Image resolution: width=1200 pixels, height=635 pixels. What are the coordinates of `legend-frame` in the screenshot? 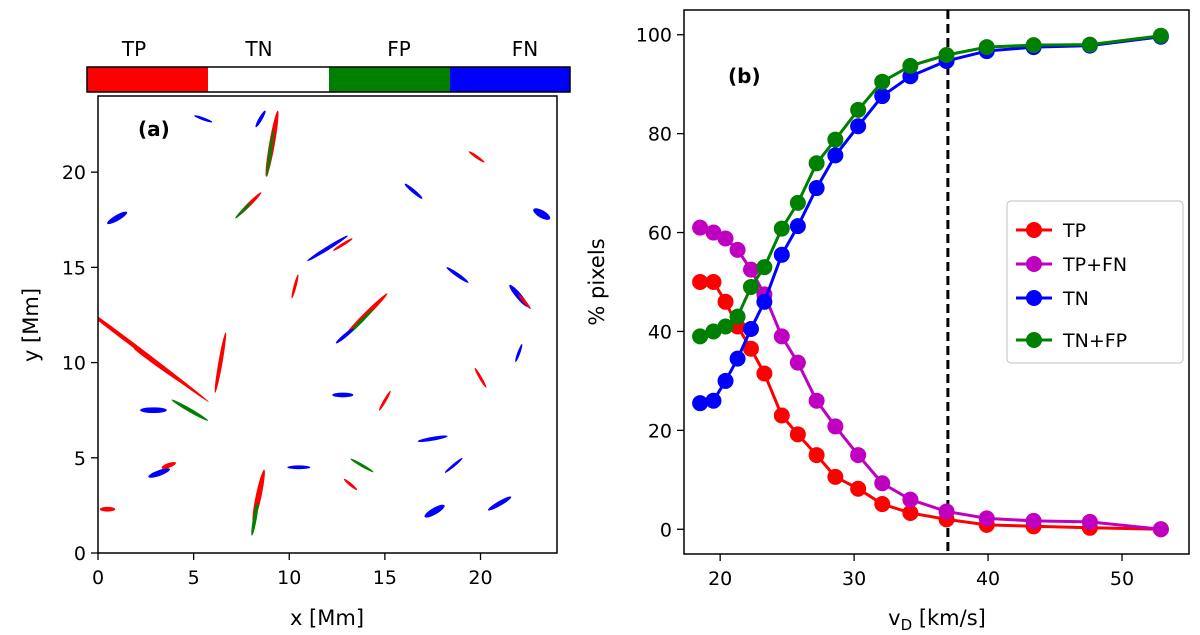 It's located at (1095, 282).